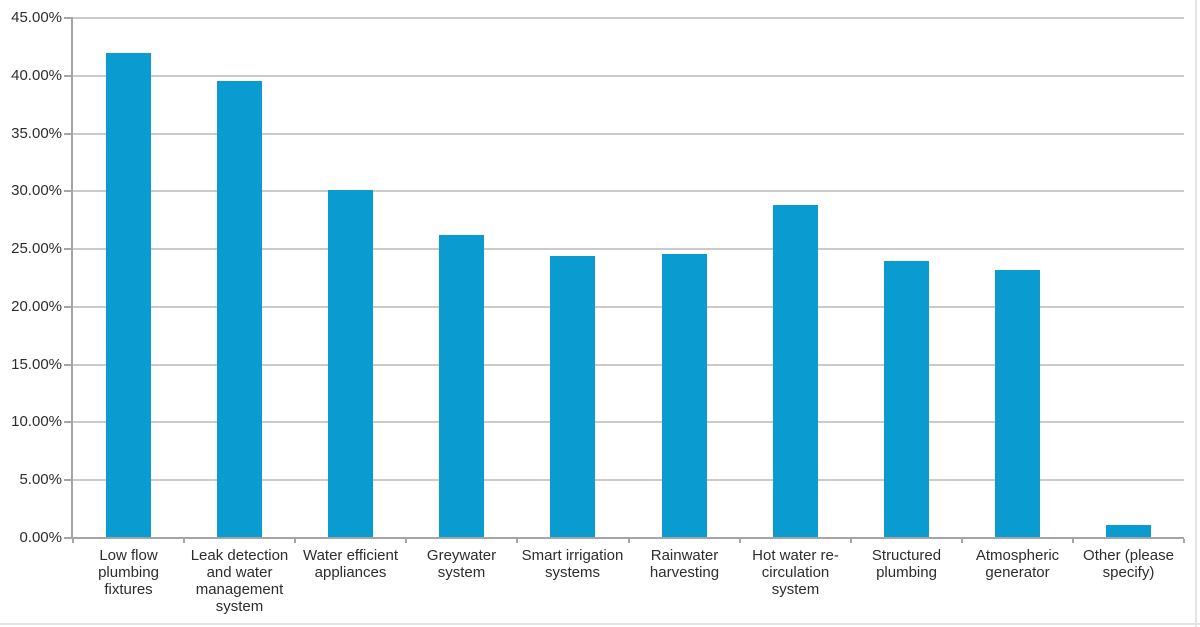 This screenshot has width=1200, height=627. What do you see at coordinates (36, 133) in the screenshot?
I see `y-axis-label: 35.00%` at bounding box center [36, 133].